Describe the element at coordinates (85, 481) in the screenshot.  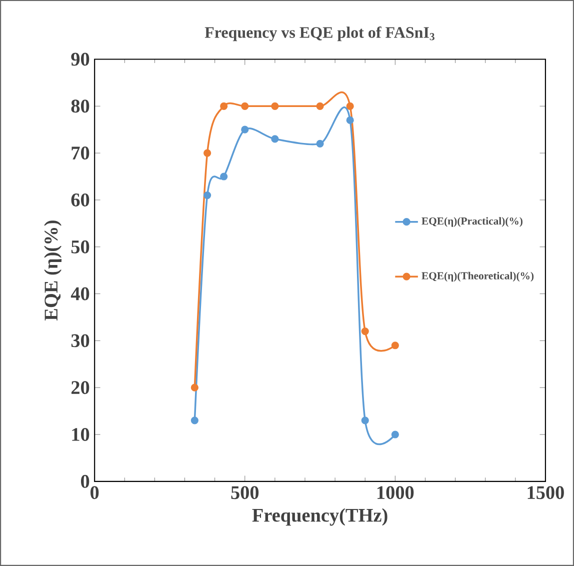
I see `y-tick-label: 0` at that location.